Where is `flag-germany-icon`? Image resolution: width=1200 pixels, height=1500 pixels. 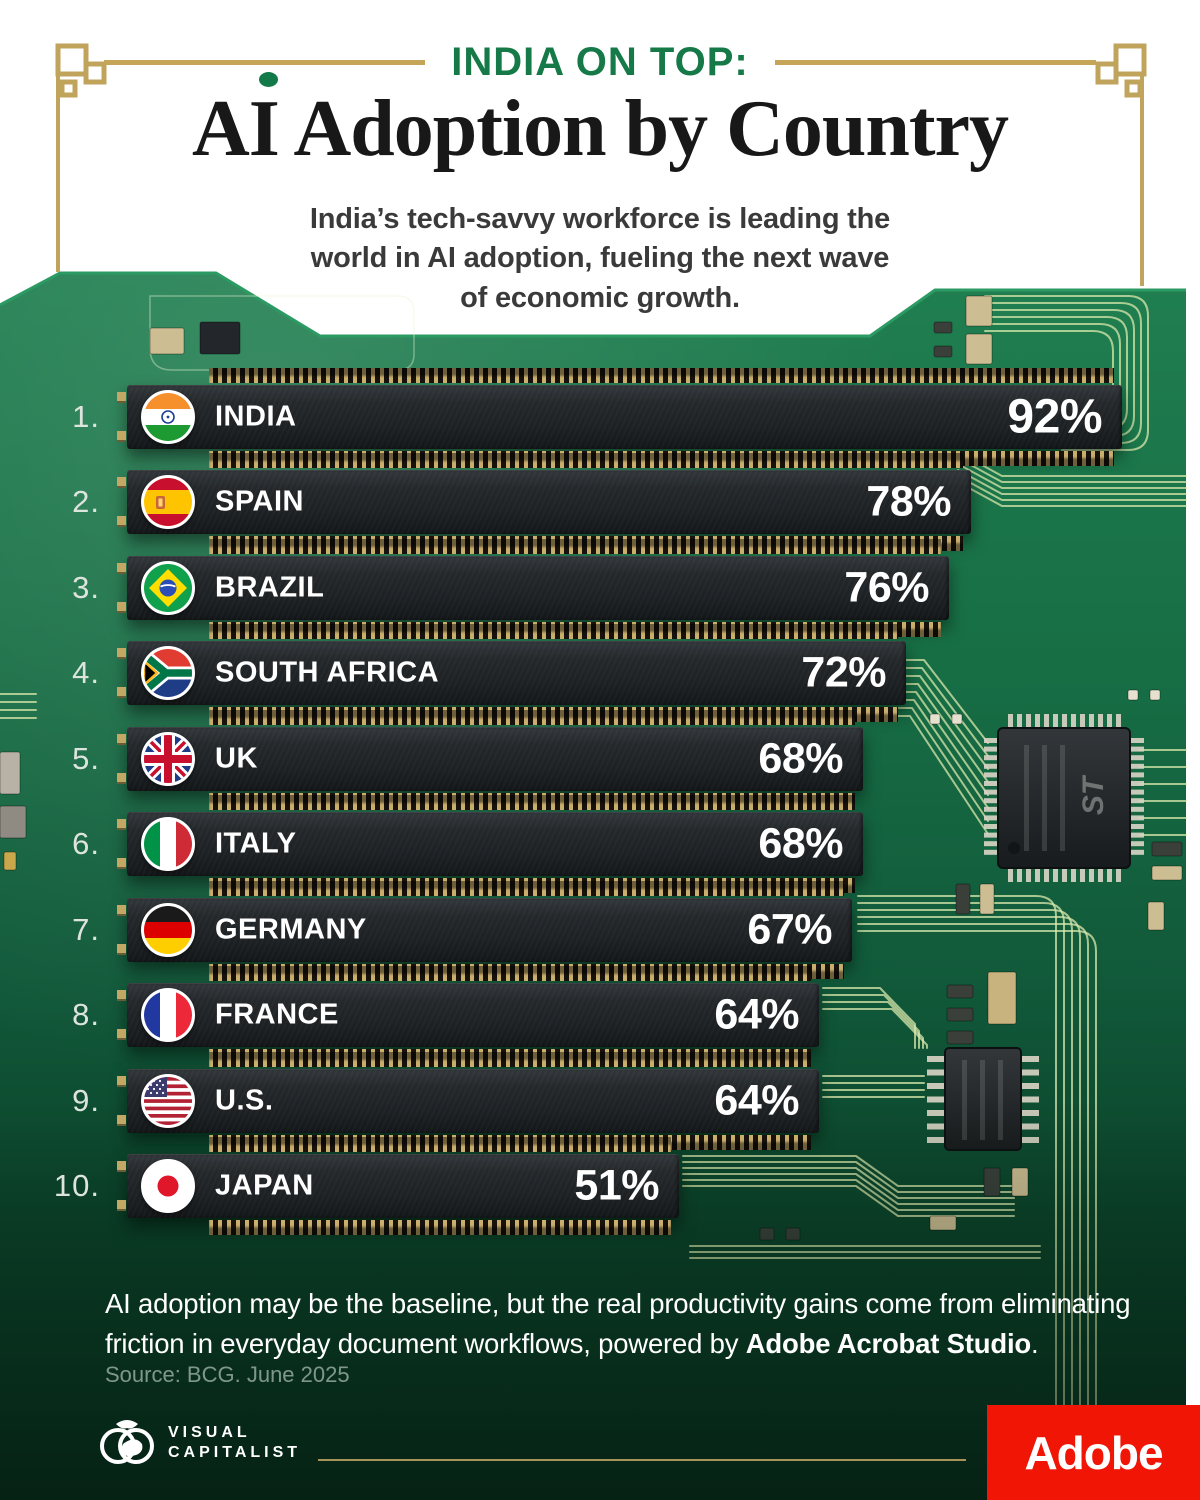
flag-germany-icon is located at coordinates (168, 930).